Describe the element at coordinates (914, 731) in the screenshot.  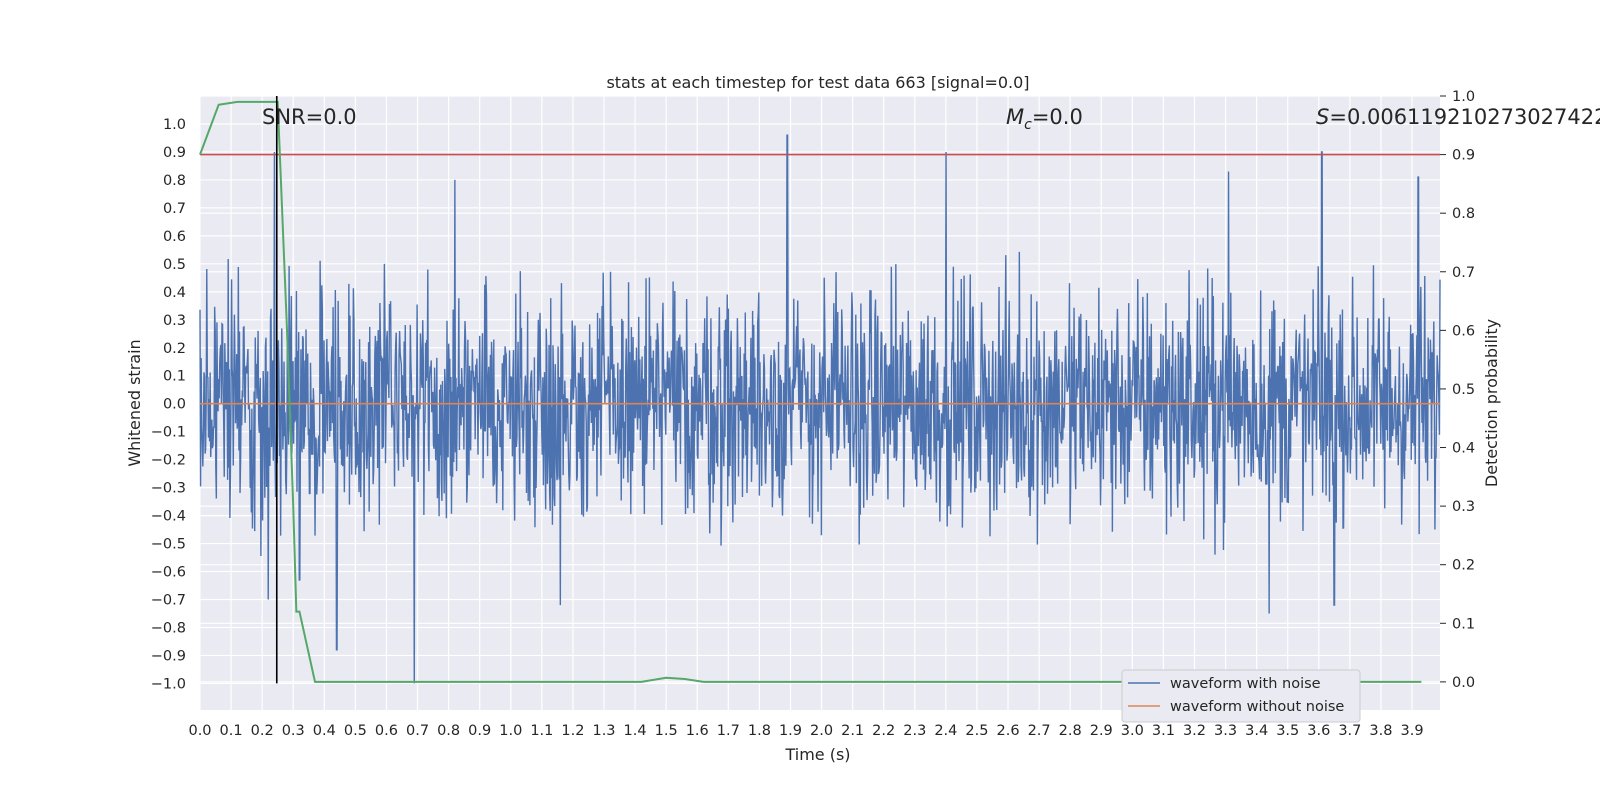
I see `x-tick-label: 2.3` at that location.